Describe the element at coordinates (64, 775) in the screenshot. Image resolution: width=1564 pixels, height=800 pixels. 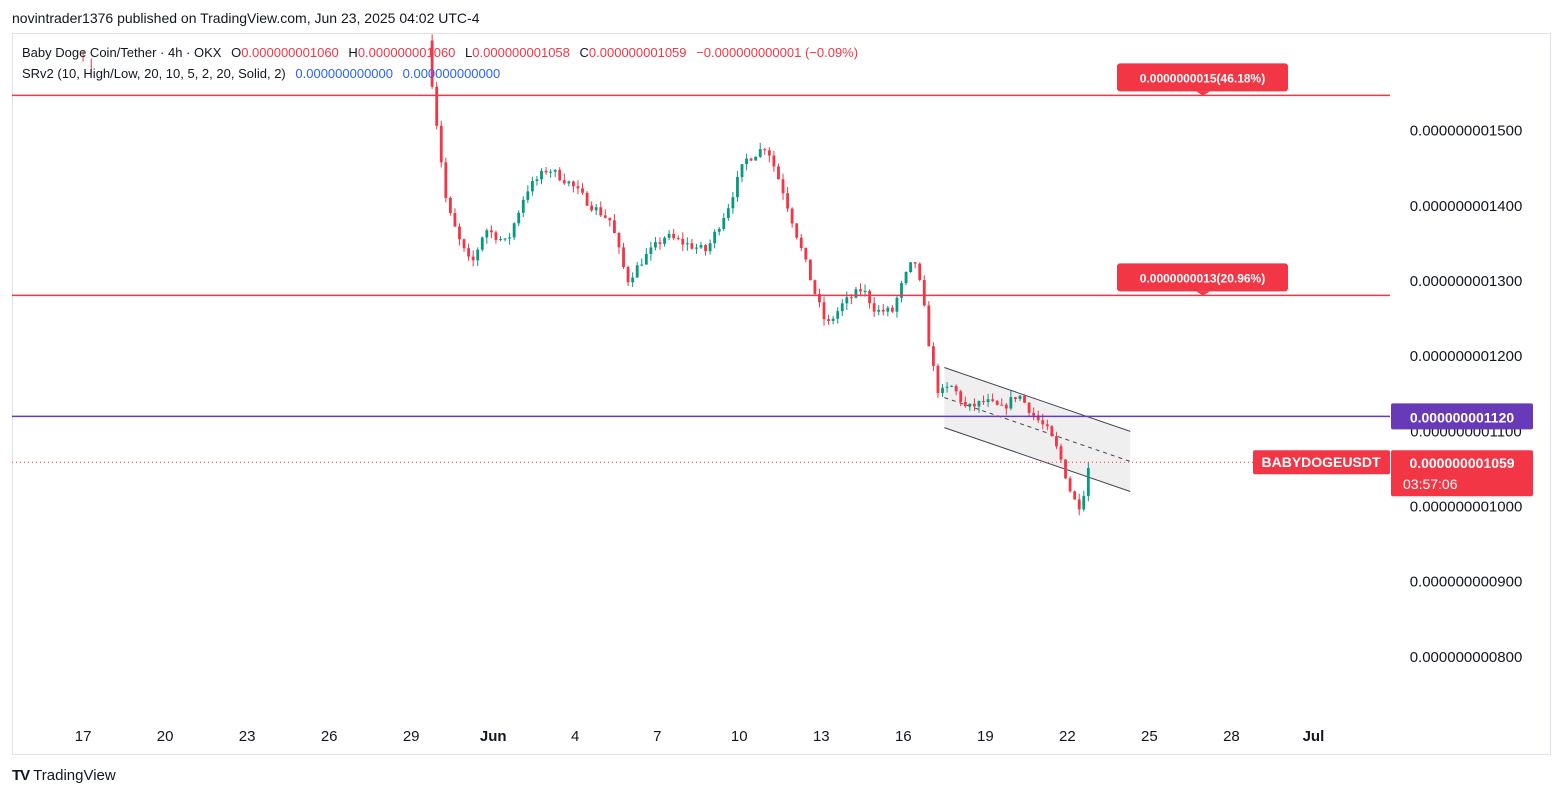
I see `tradingview-footer: TV TradingView` at that location.